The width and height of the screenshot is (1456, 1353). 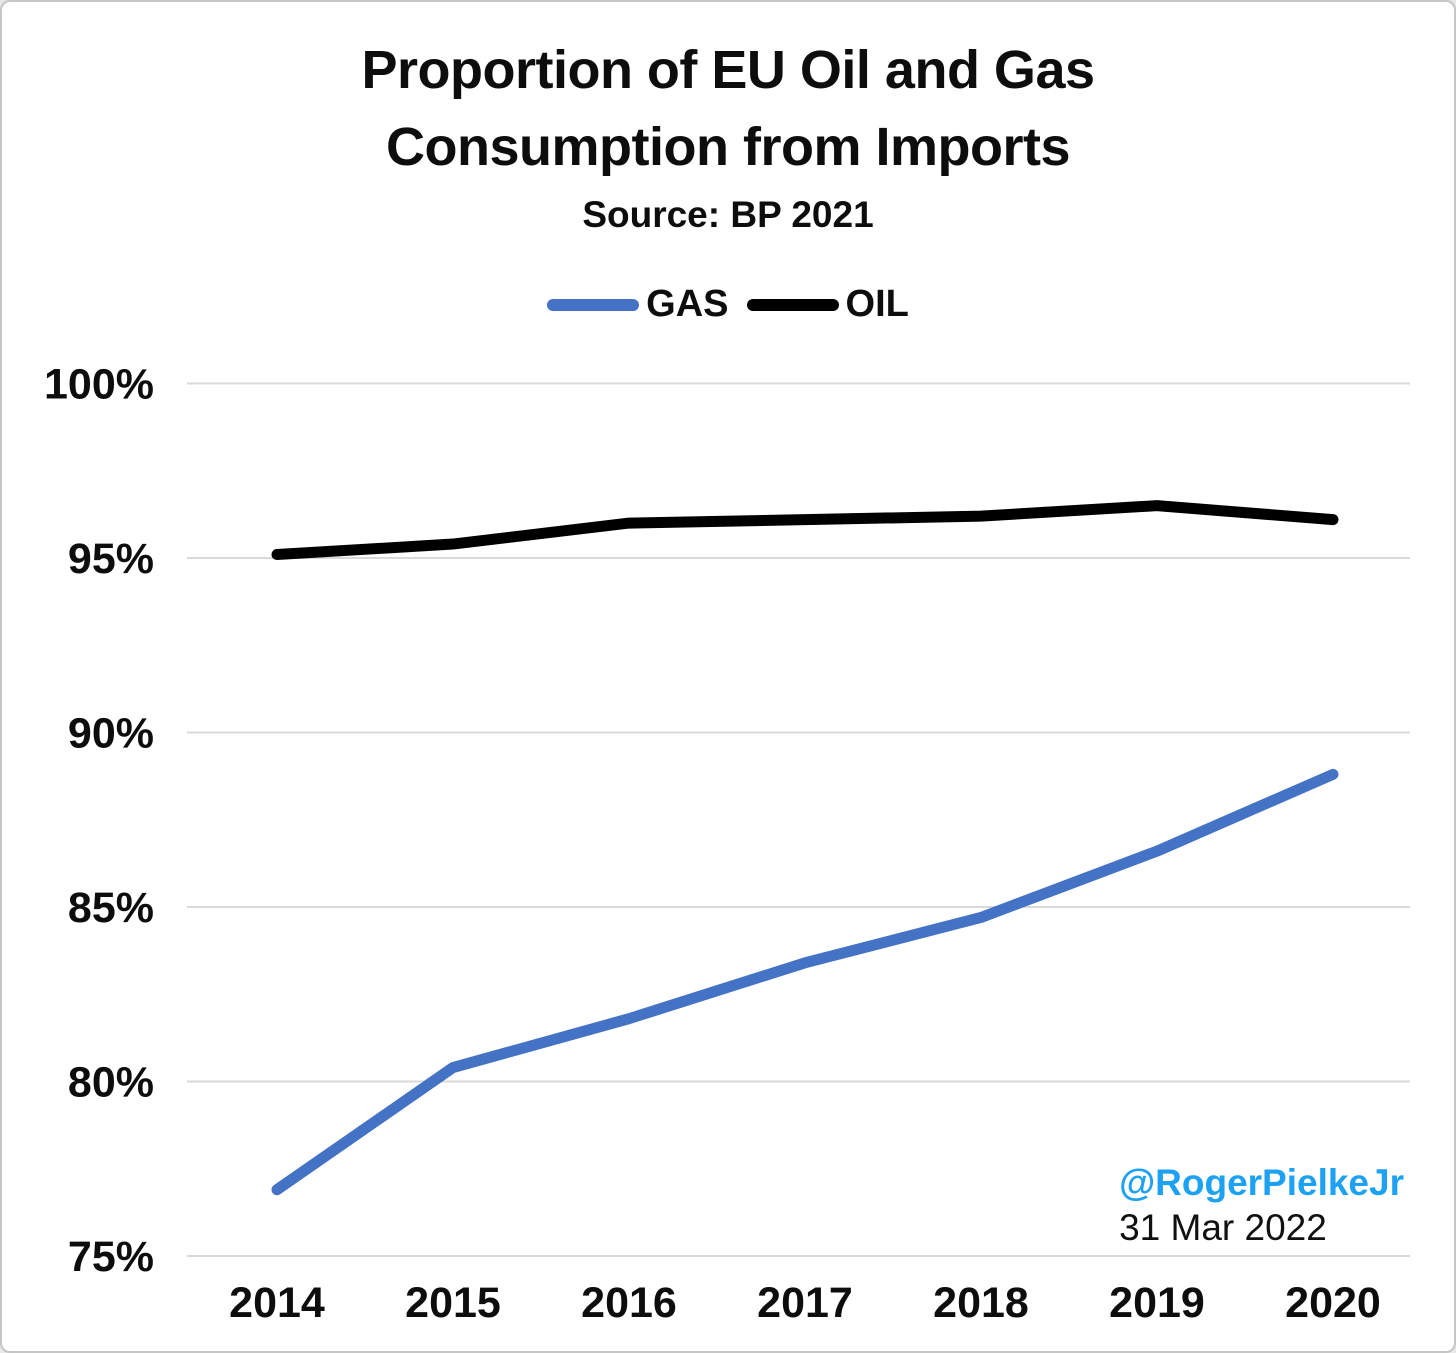 What do you see at coordinates (728, 214) in the screenshot?
I see `chart-subtitle: Source: BP 2021` at bounding box center [728, 214].